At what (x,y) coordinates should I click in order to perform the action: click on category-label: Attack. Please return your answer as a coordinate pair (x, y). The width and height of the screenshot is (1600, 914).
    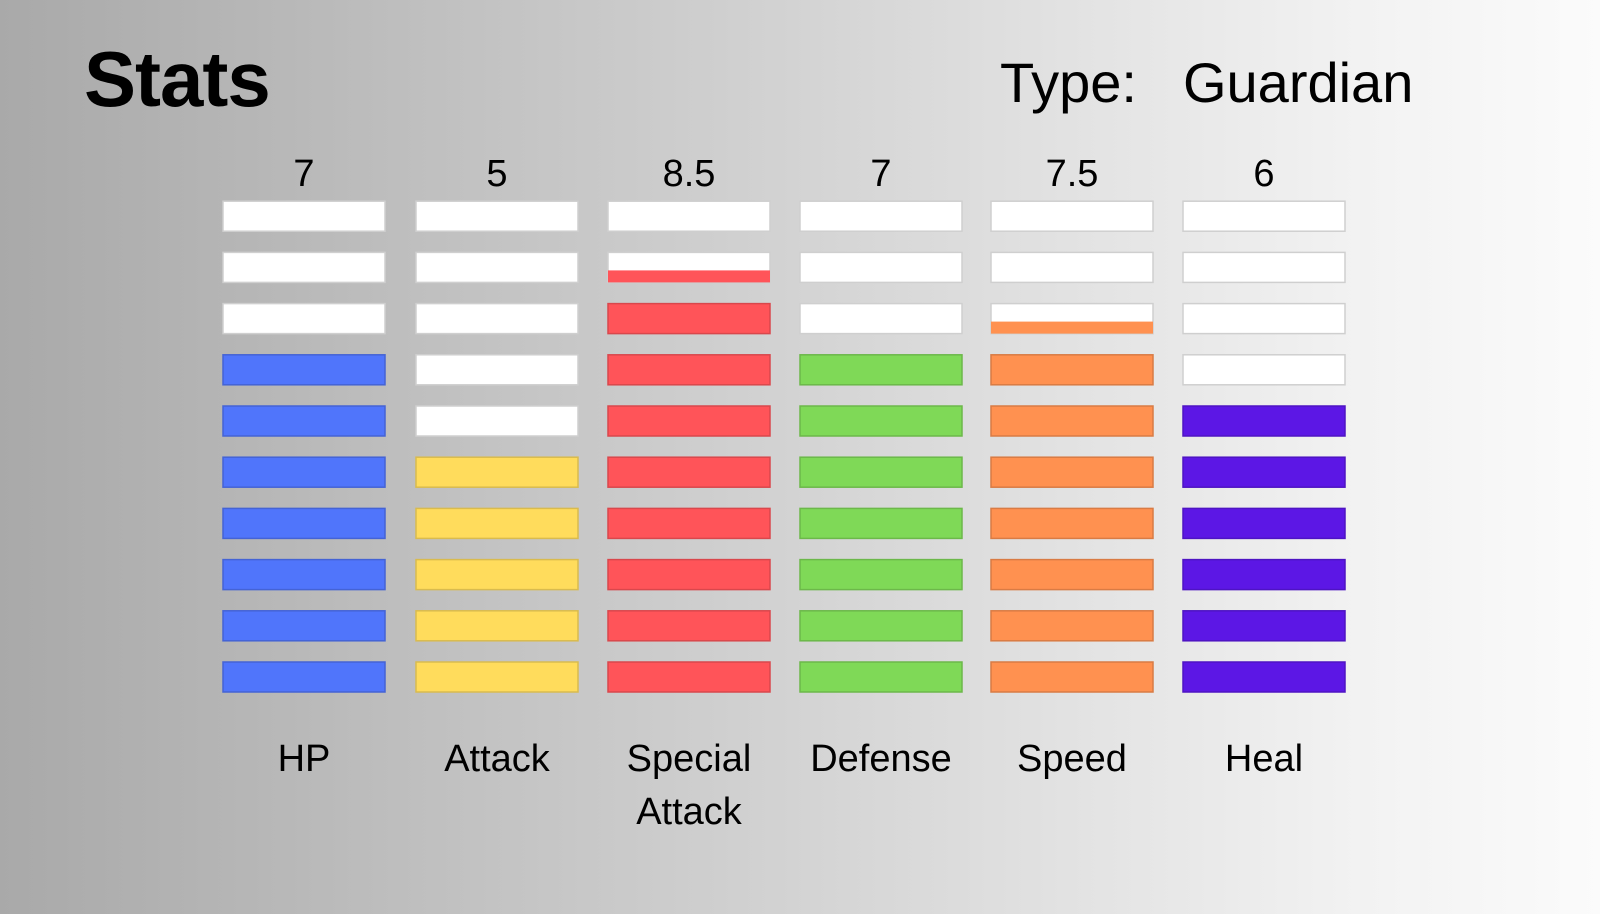
    Looking at the image, I should click on (497, 759).